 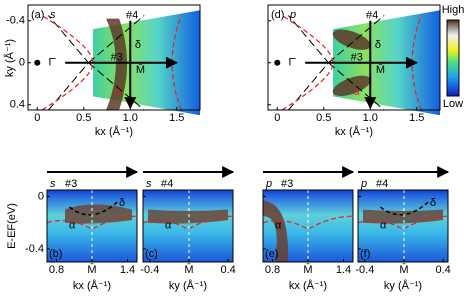 I want to click on panel-tag: (d), so click(x=277, y=15).